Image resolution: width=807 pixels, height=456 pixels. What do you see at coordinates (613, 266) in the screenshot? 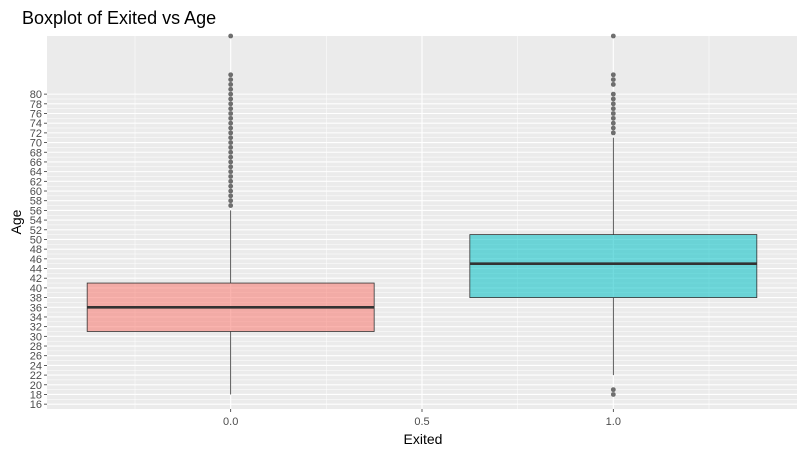
I see `box` at bounding box center [613, 266].